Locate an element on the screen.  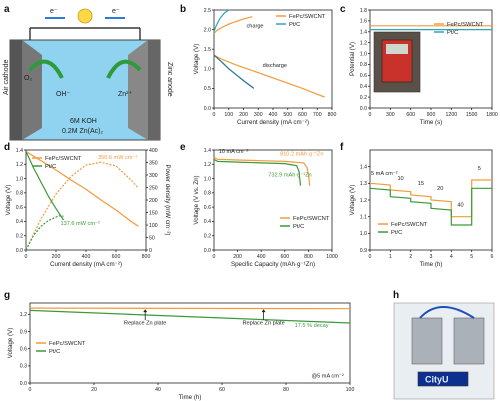
annotation-current-step: 5 is located at coordinates (479, 169).